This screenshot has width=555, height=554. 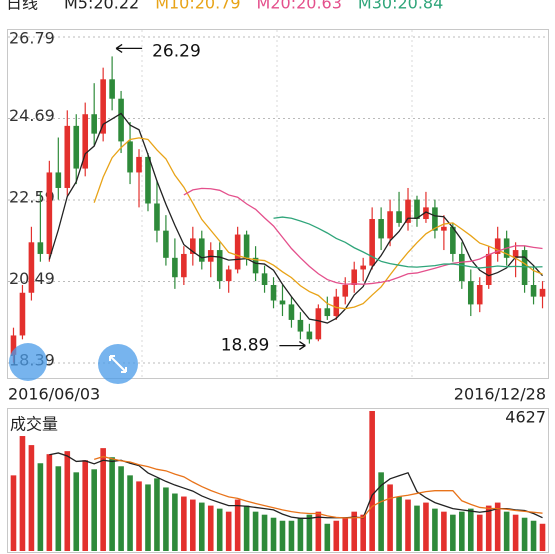 What do you see at coordinates (400, 6) in the screenshot?
I see `legend-entry: M30:20.84` at bounding box center [400, 6].